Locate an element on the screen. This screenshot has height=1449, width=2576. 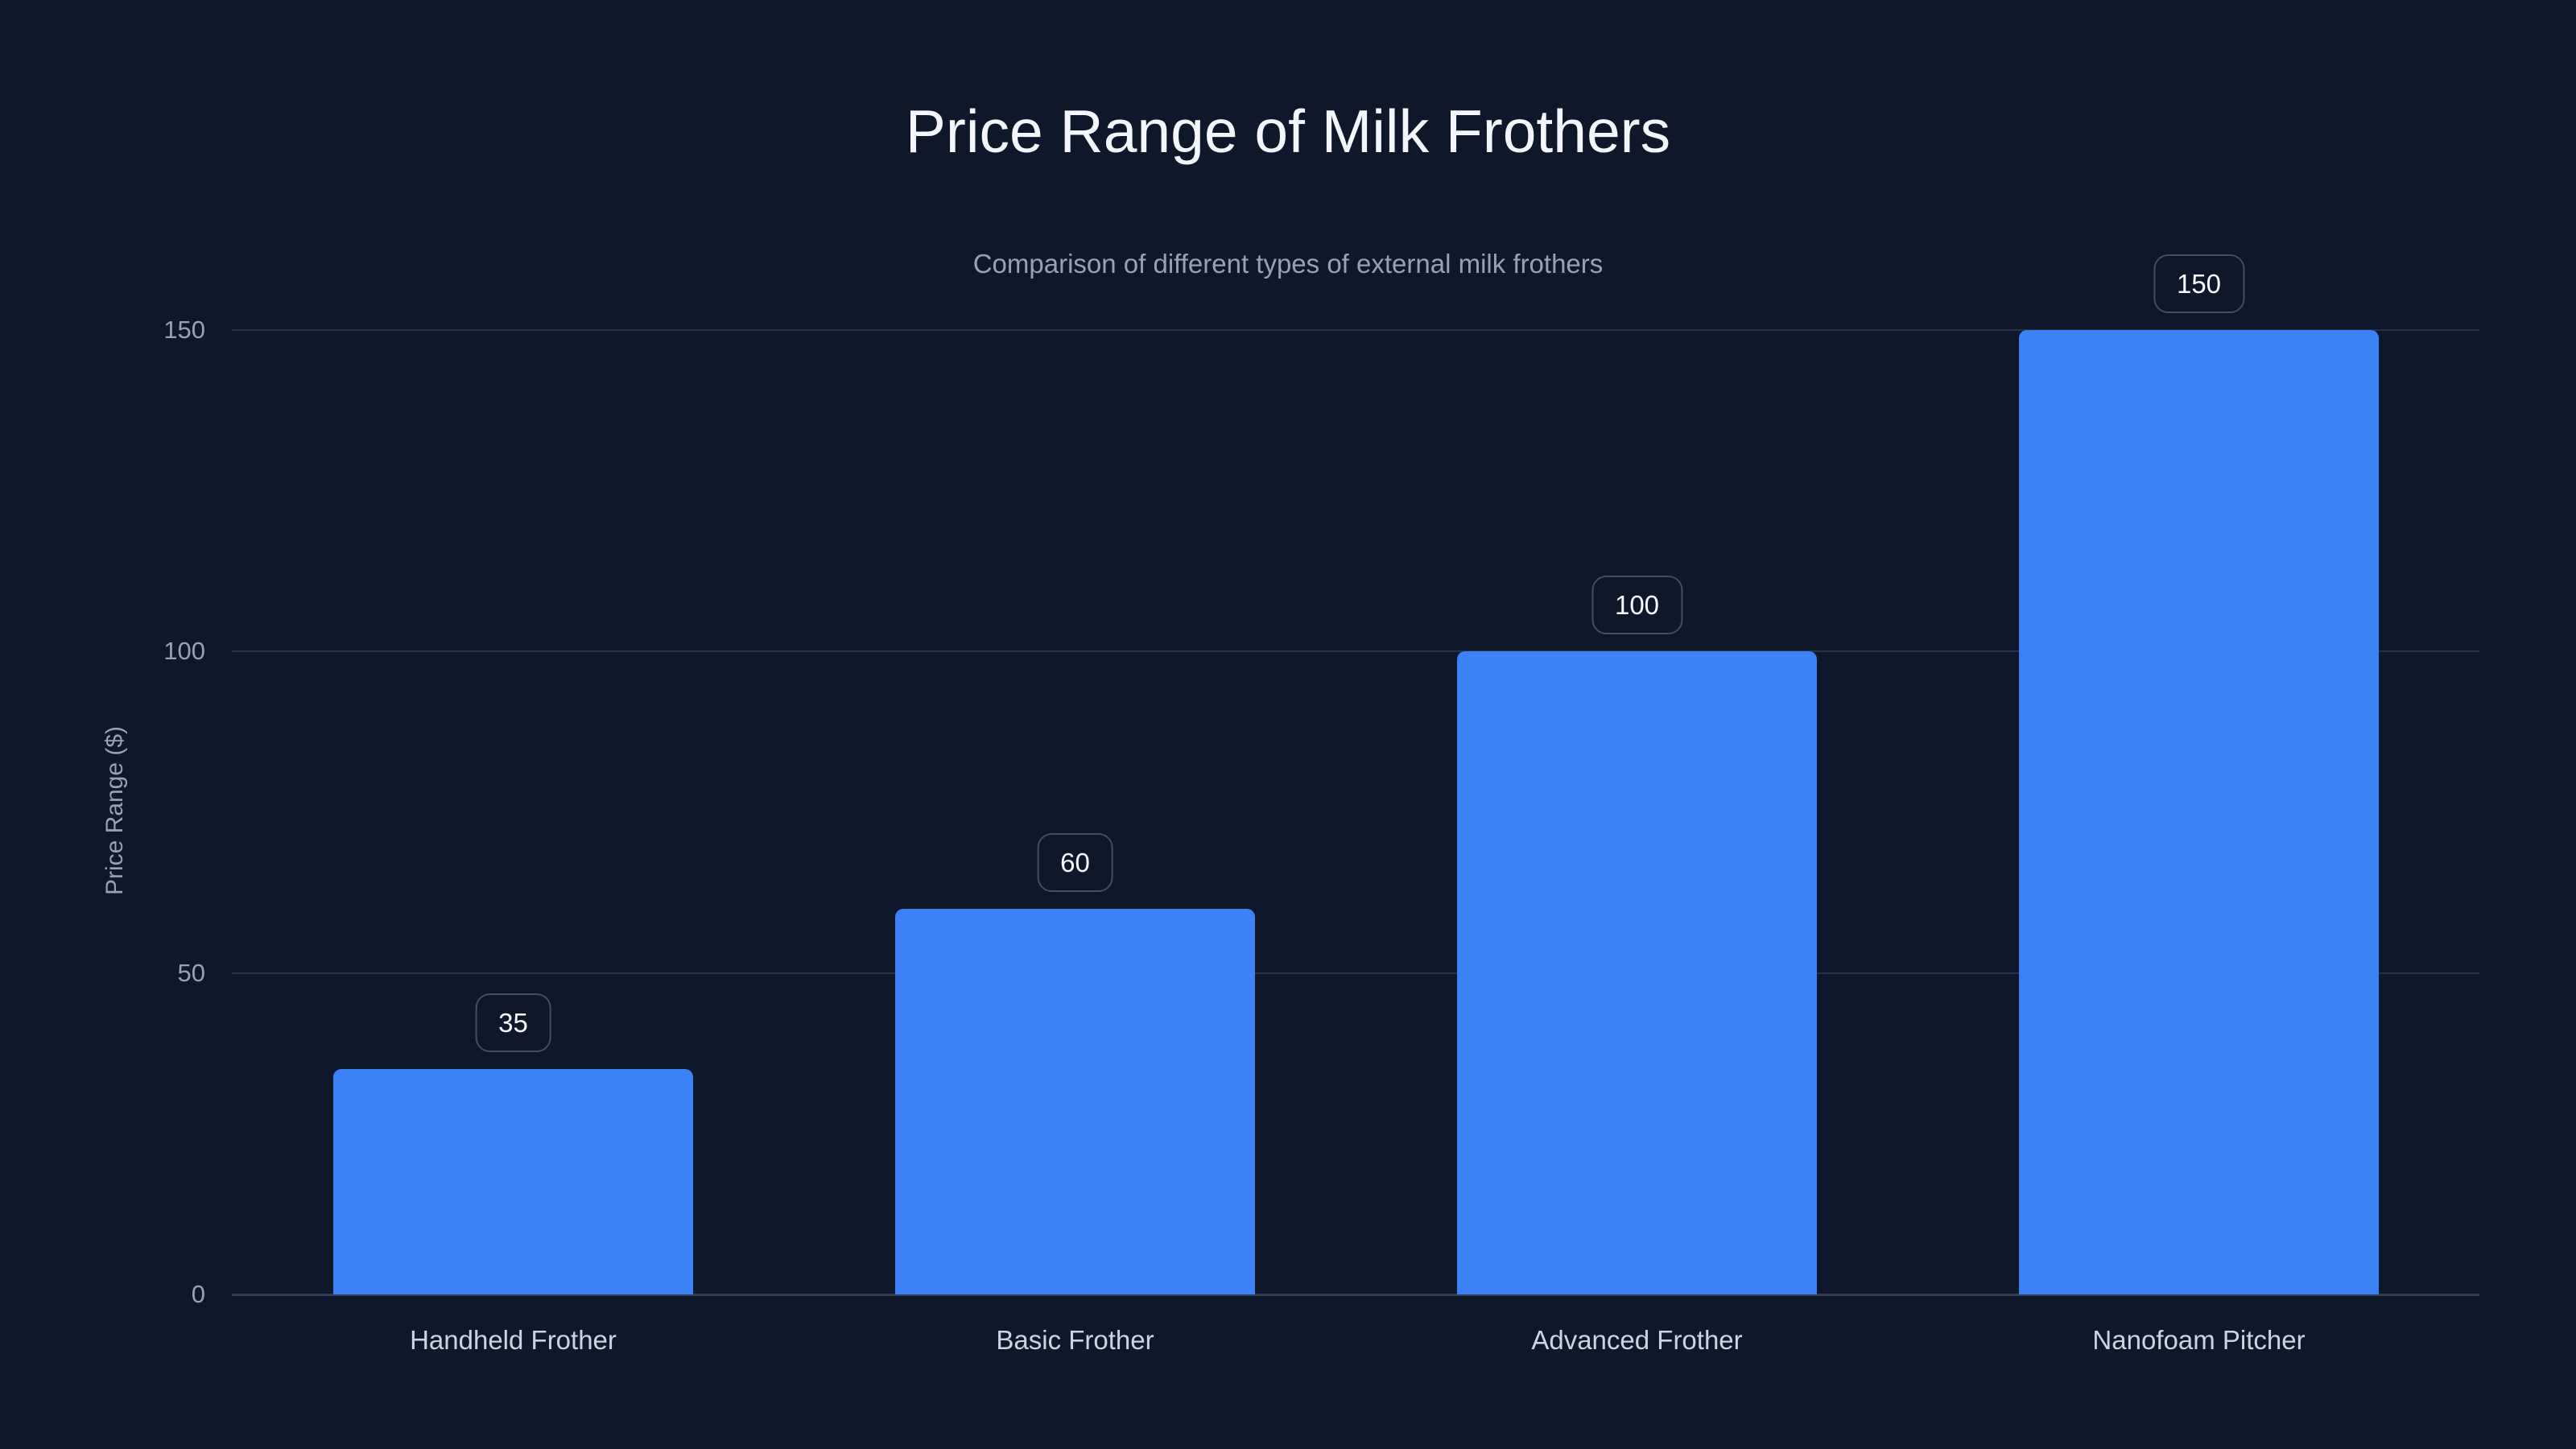
chart-title: Price Range of Milk Frothers is located at coordinates (1288, 131).